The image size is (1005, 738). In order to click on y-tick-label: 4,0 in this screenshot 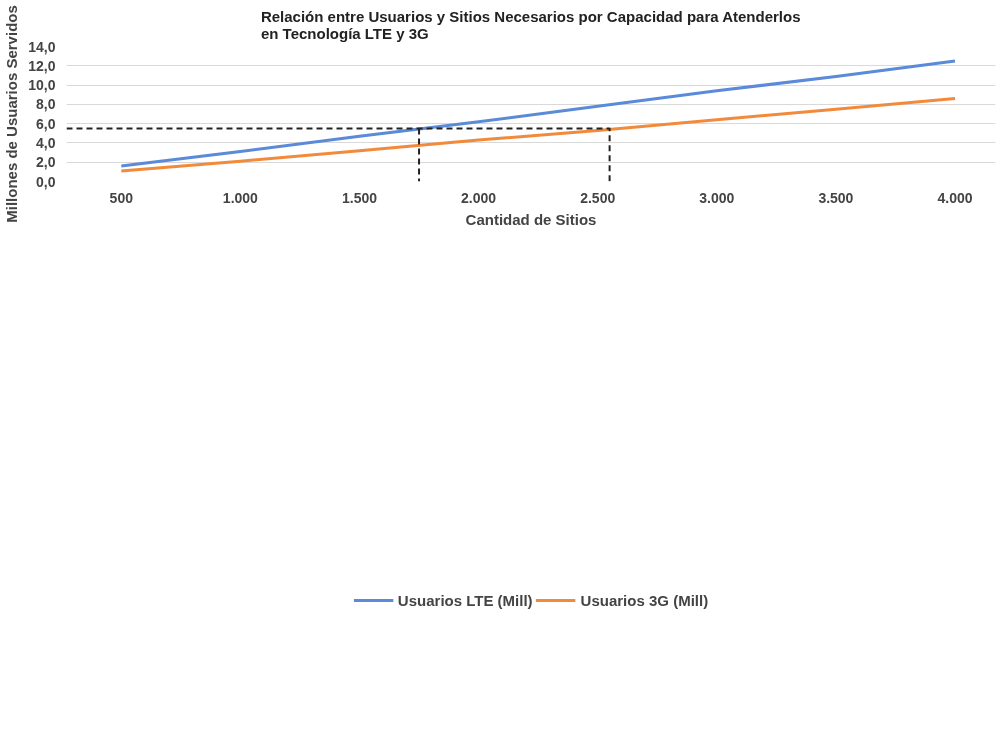, I will do `click(46, 142)`.